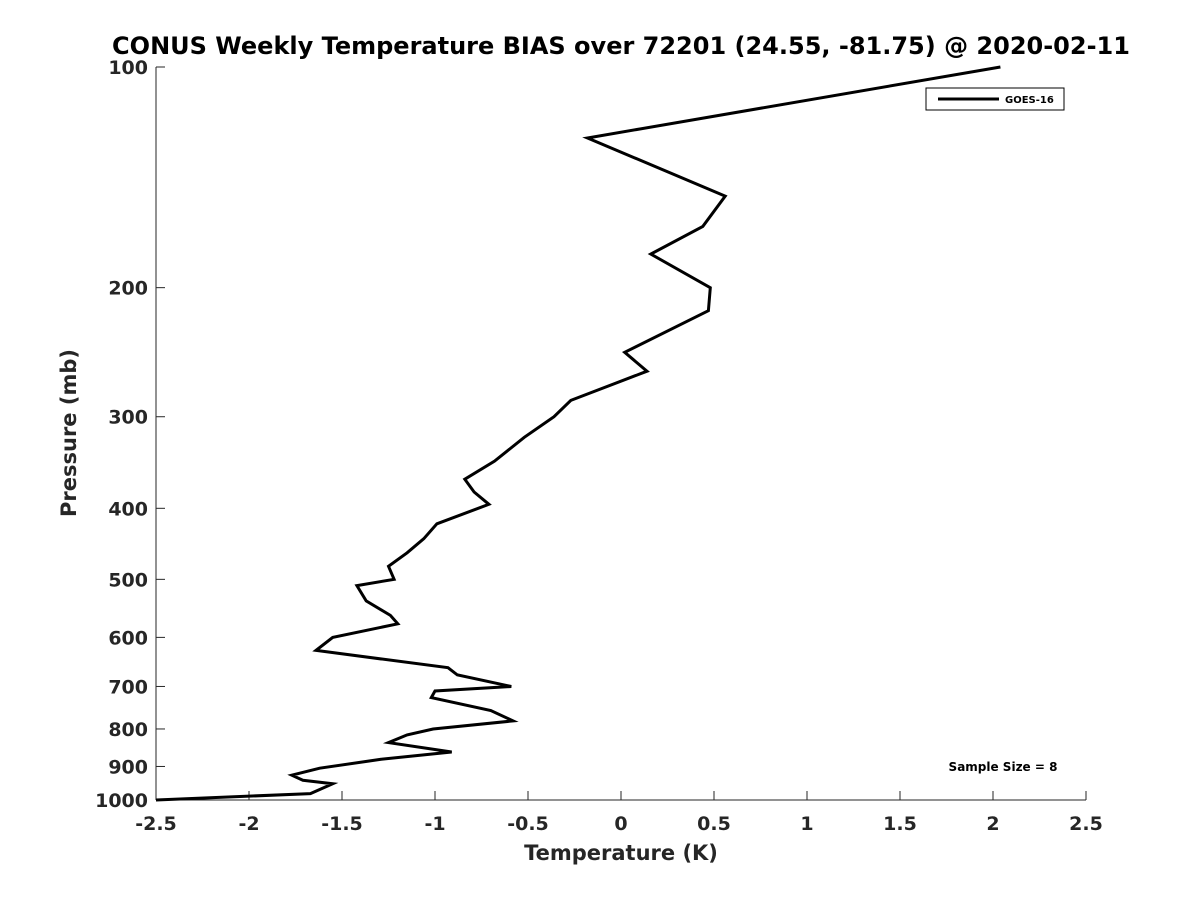 This screenshot has width=1200, height=900. Describe the element at coordinates (69, 433) in the screenshot. I see `y-axis-label: Pressure (mb)` at that location.